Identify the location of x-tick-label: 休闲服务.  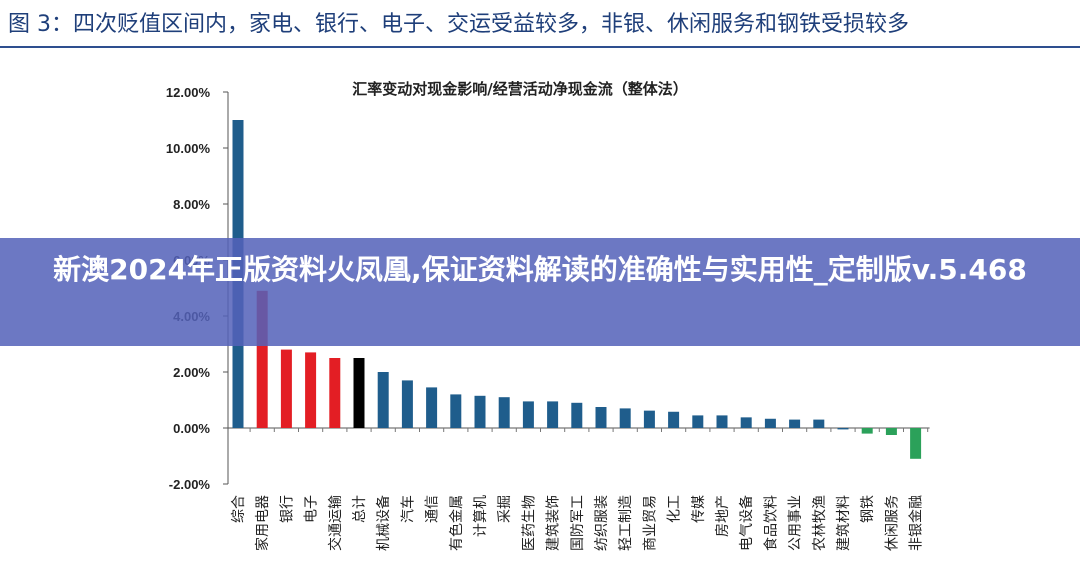
(892, 523).